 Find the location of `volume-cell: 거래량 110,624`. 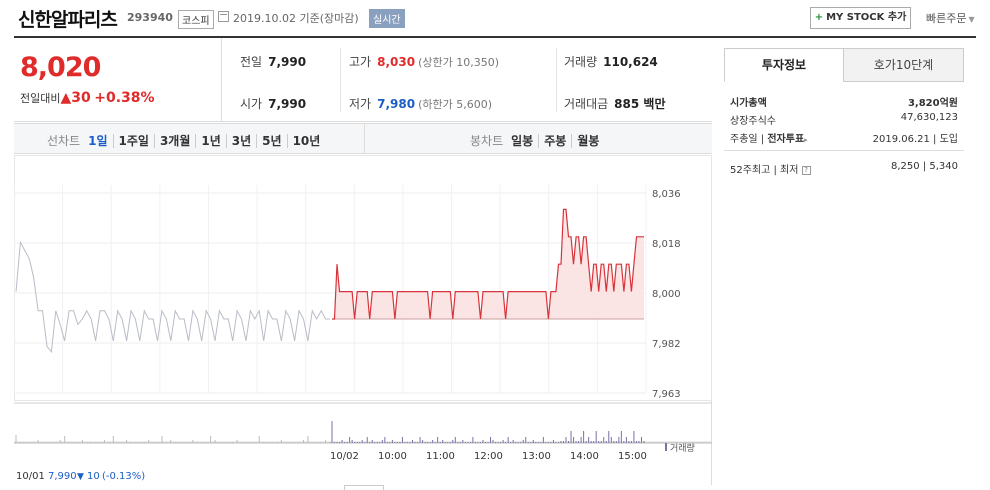

volume-cell: 거래량 110,624 is located at coordinates (611, 61).